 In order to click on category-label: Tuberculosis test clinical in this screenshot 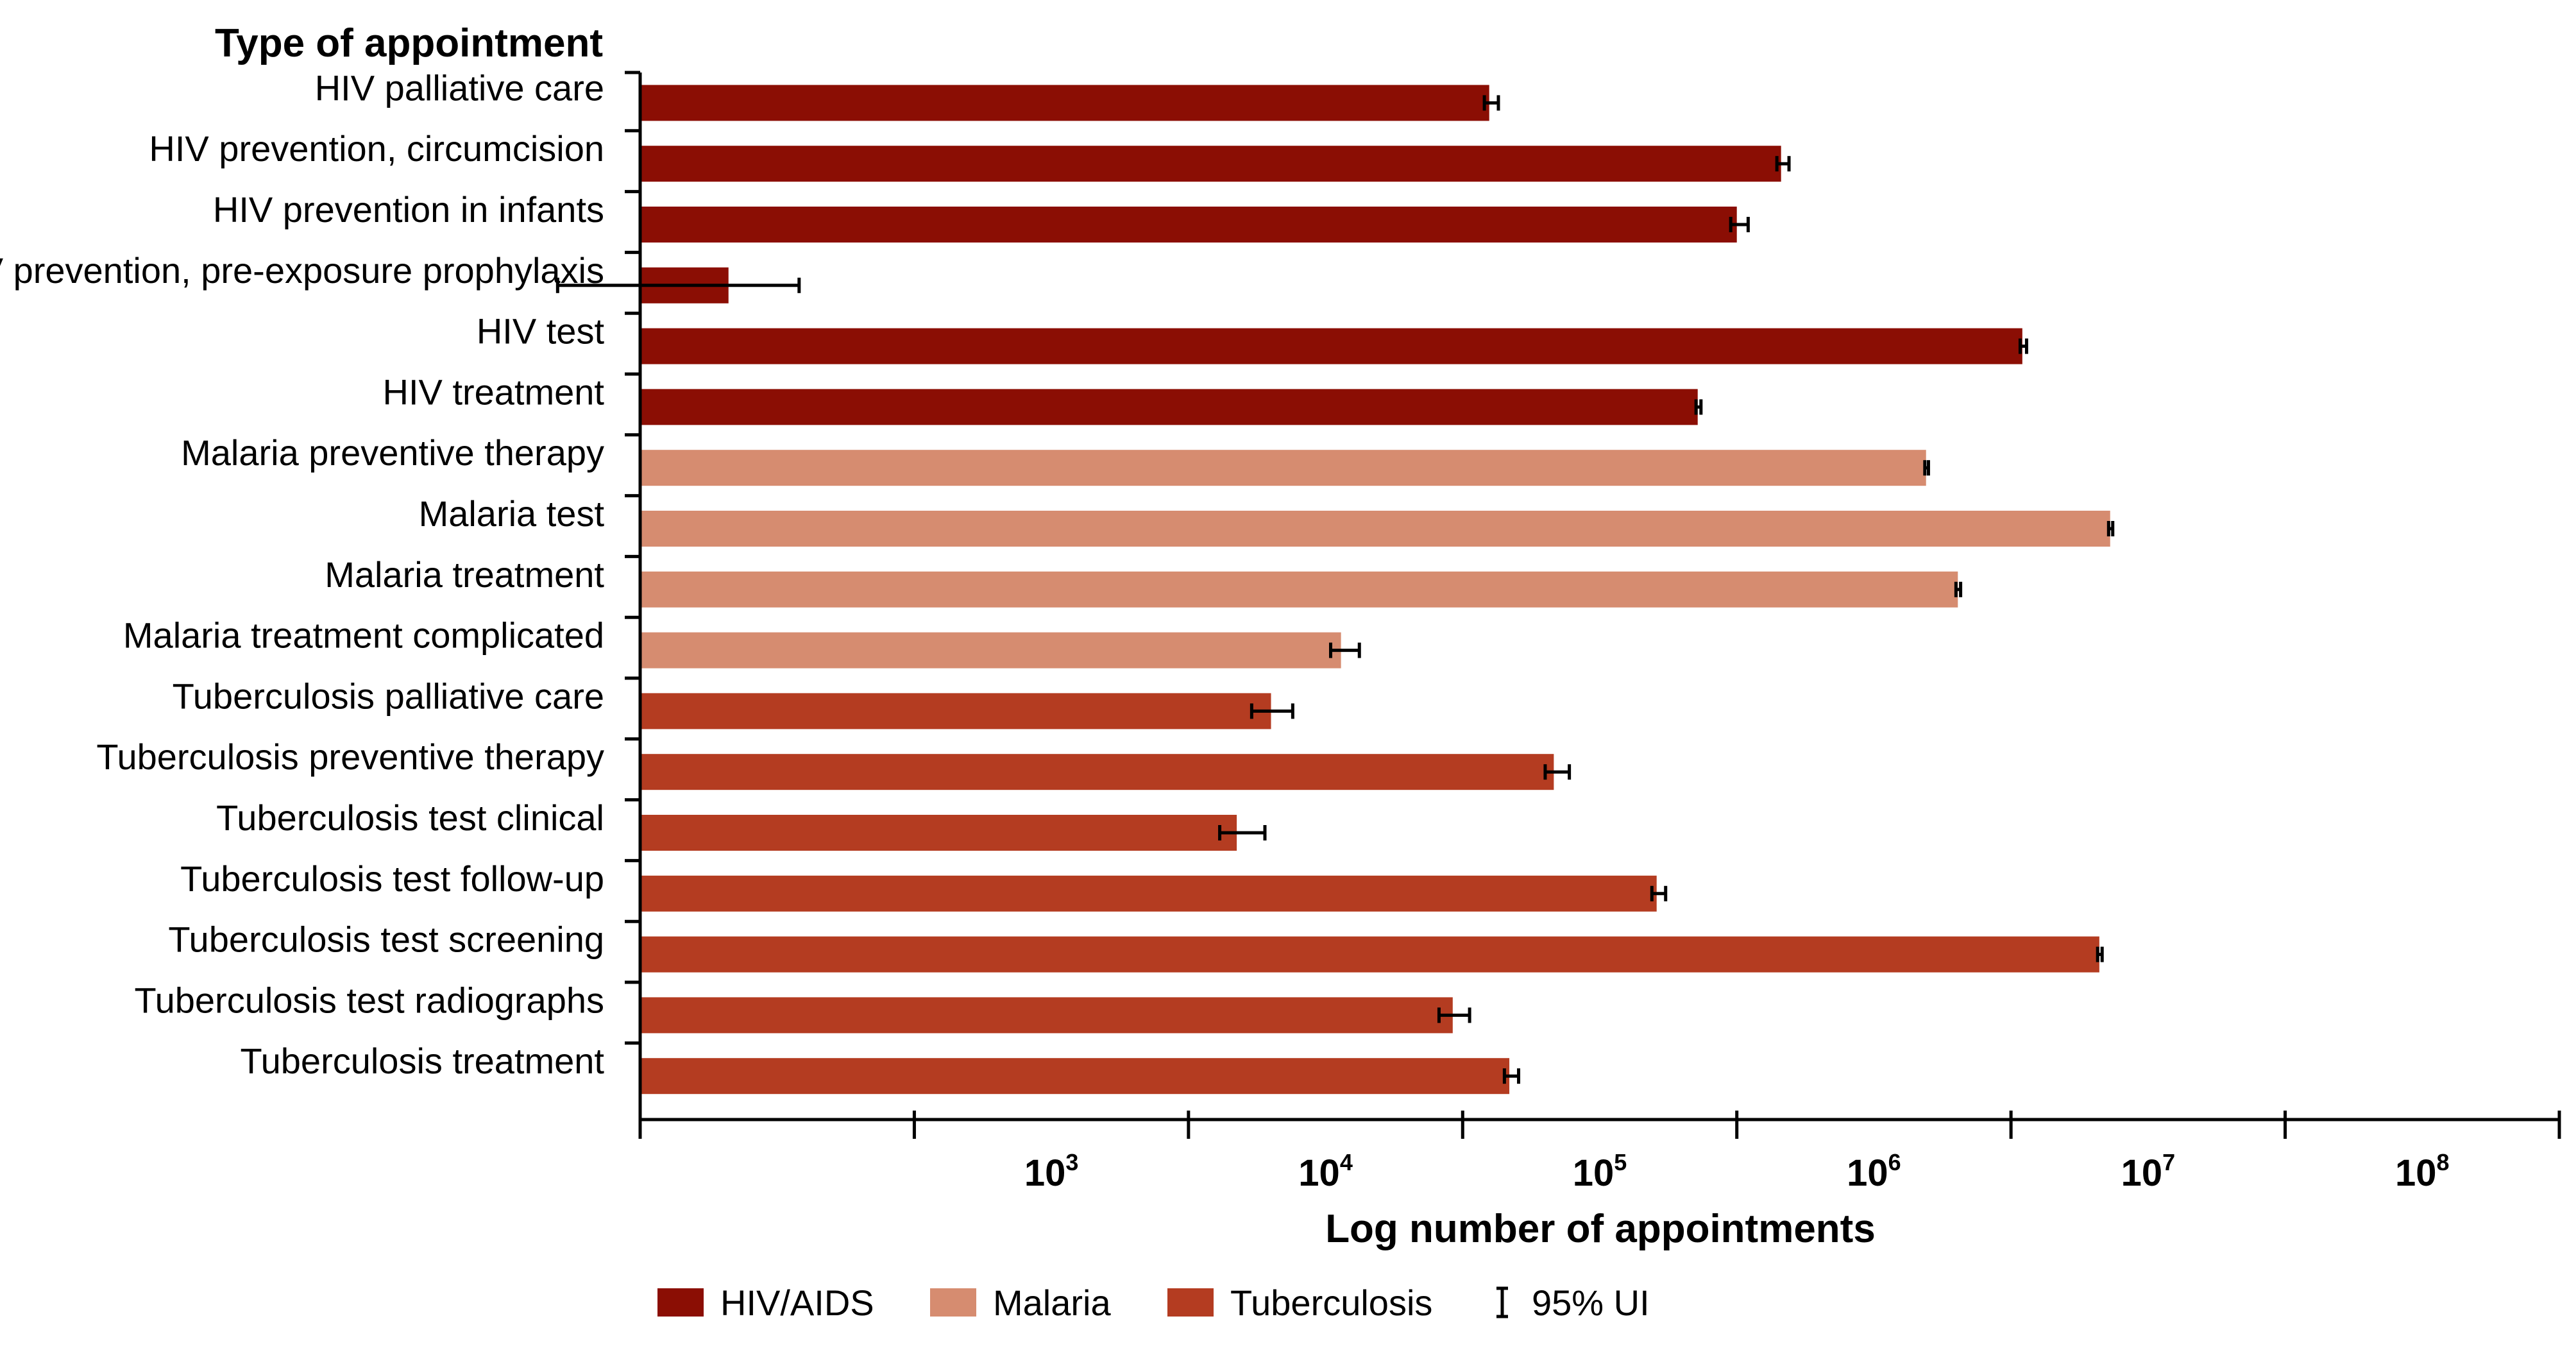, I will do `click(410, 817)`.